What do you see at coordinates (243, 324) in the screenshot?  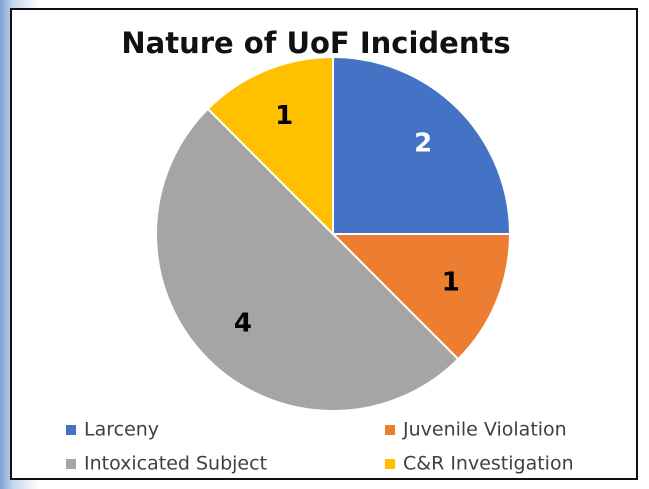 I see `data-label: 4` at bounding box center [243, 324].